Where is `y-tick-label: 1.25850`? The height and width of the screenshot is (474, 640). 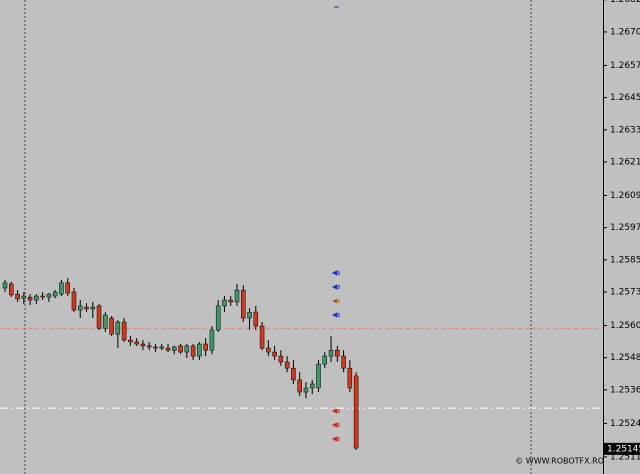
y-tick-label: 1.25850 is located at coordinates (625, 260).